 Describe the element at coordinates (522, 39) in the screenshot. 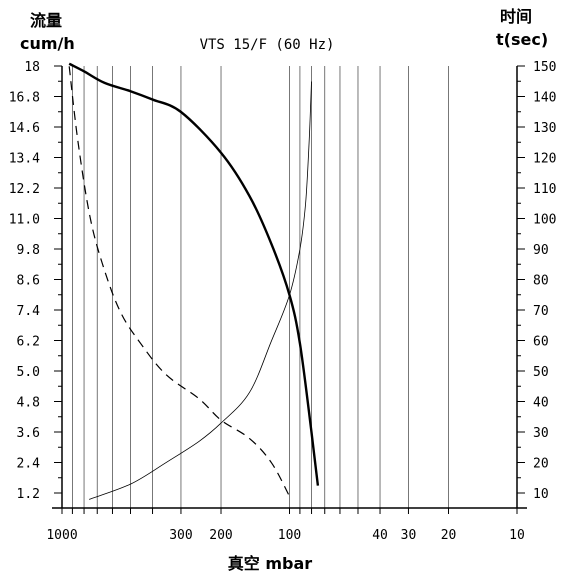

I see `y-right-label-line2: t(sec)` at that location.